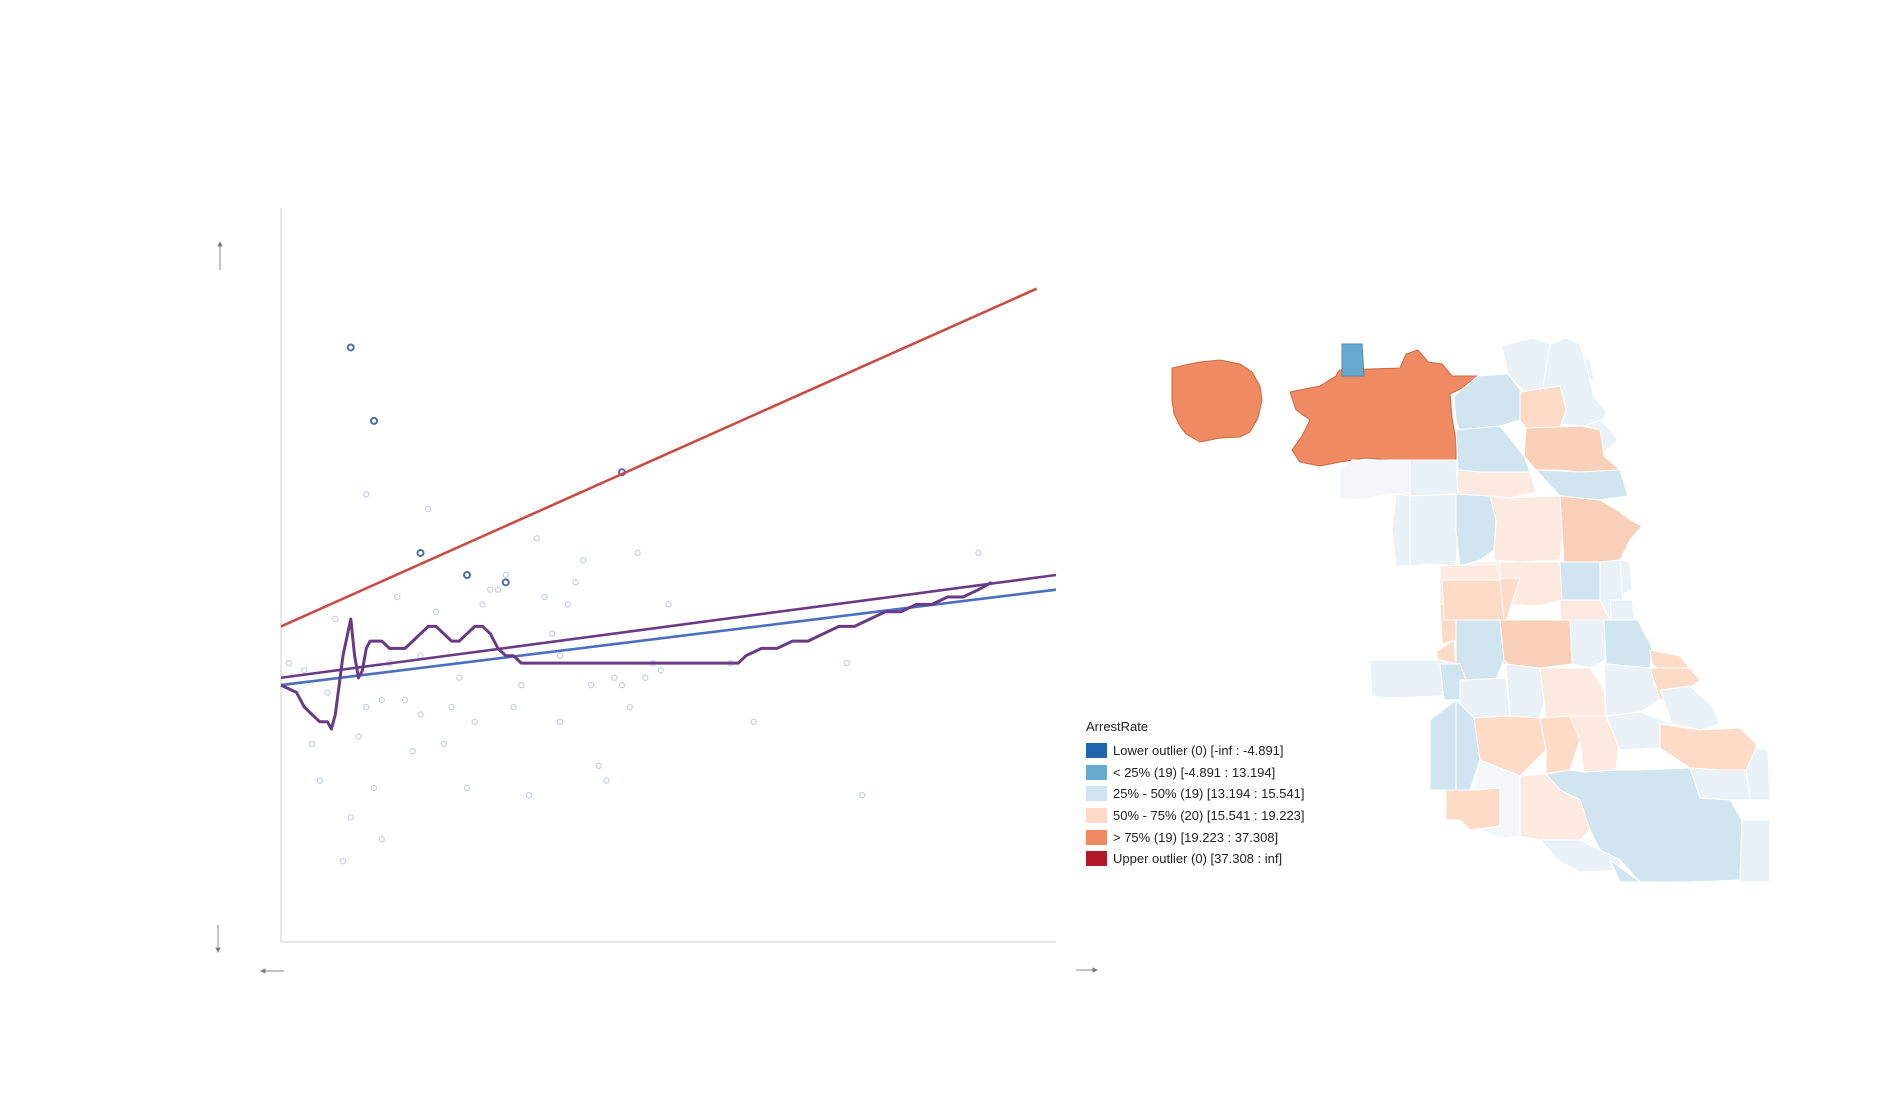  What do you see at coordinates (659, 457) in the screenshot?
I see `fit-line-red` at bounding box center [659, 457].